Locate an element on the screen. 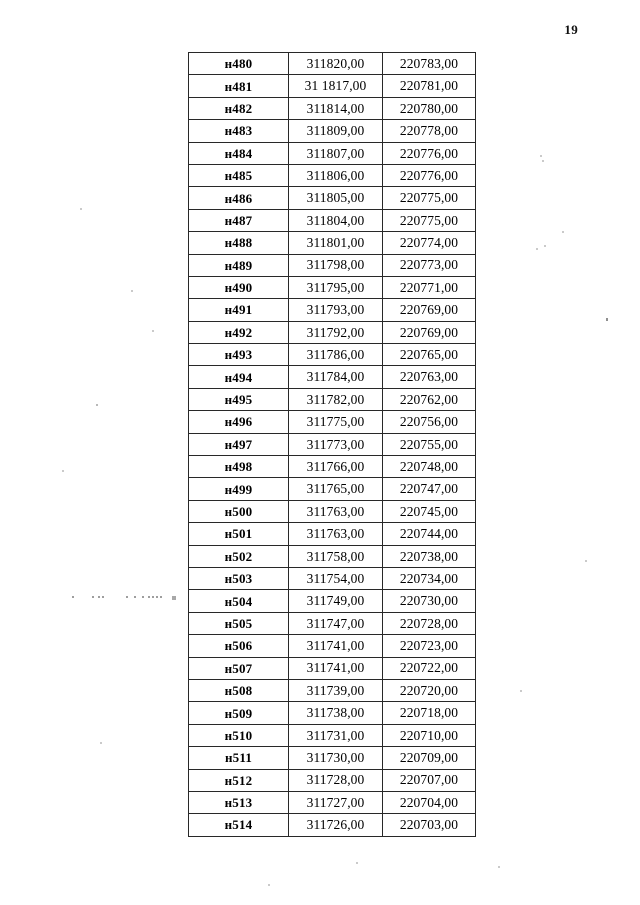  cell-x: 311804,00 is located at coordinates (335, 220).